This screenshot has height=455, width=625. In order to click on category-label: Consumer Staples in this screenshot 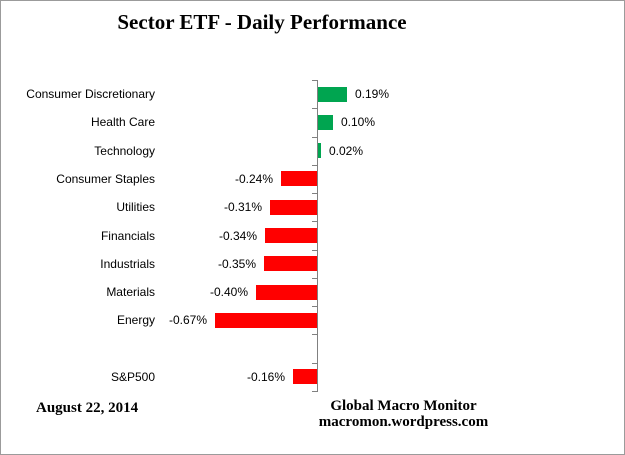, I will do `click(105, 179)`.